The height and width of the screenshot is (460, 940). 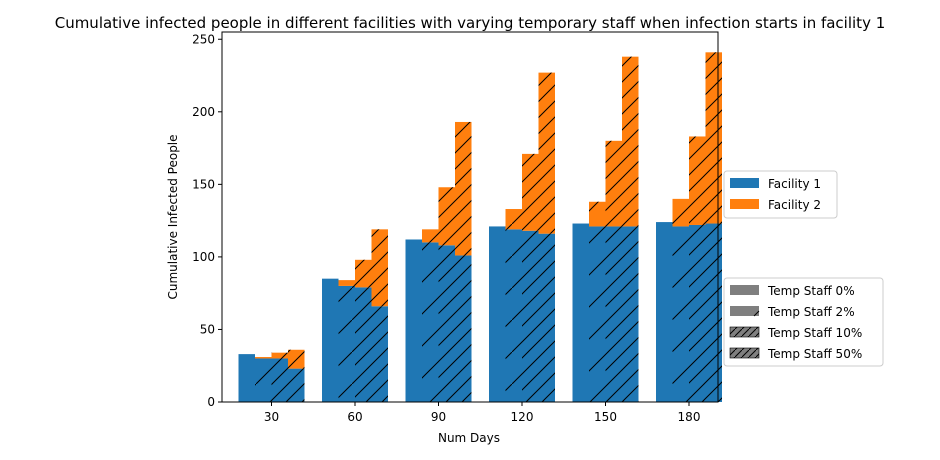 I want to click on bar-hatch-90-group1-s0, so click(x=430, y=322).